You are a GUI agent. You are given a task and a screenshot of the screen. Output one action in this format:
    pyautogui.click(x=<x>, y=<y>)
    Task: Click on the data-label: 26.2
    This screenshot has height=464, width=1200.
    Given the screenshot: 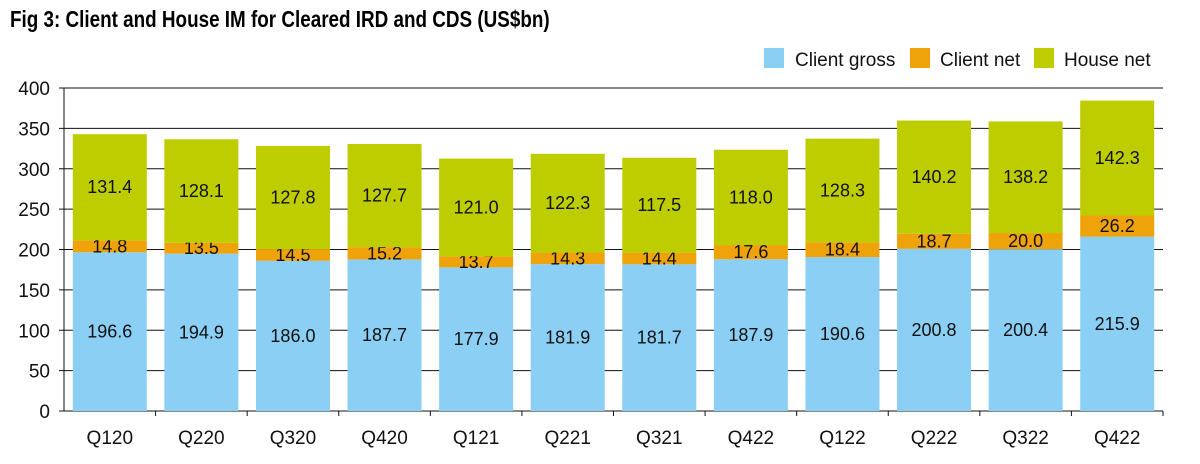 What is the action you would take?
    pyautogui.click(x=1117, y=226)
    